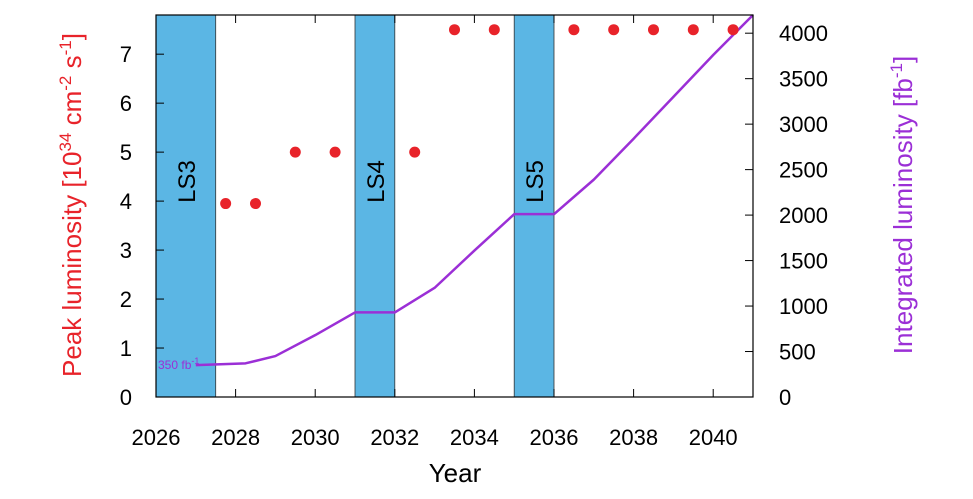  I want to click on shutdown-label-ls4: LS4, so click(376, 181).